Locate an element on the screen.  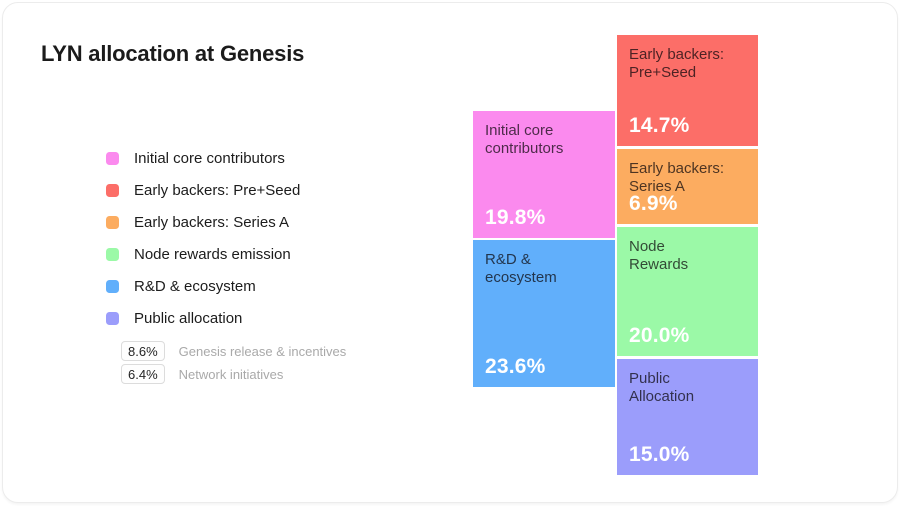
legend-item: Node rewards emission is located at coordinates (226, 254).